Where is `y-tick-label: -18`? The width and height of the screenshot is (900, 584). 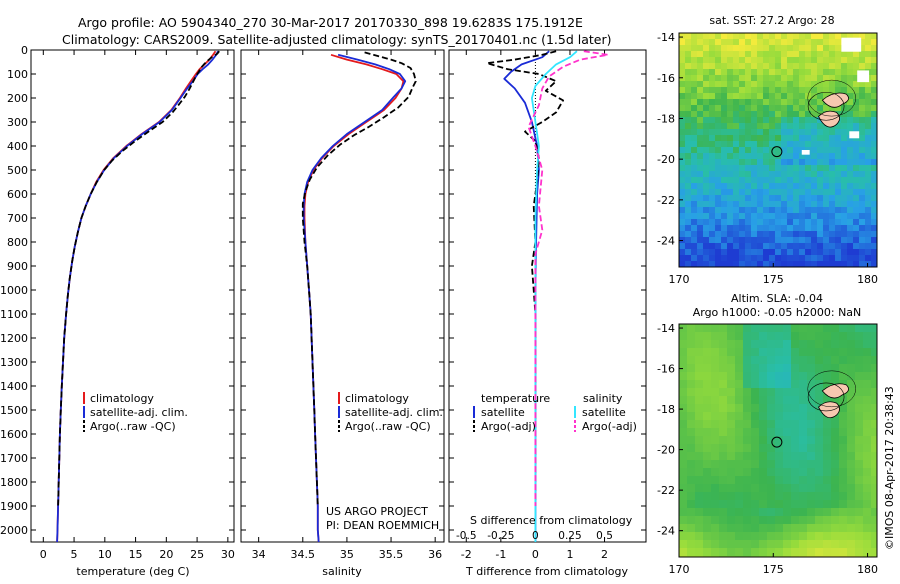 y-tick-label: -18 is located at coordinates (666, 409).